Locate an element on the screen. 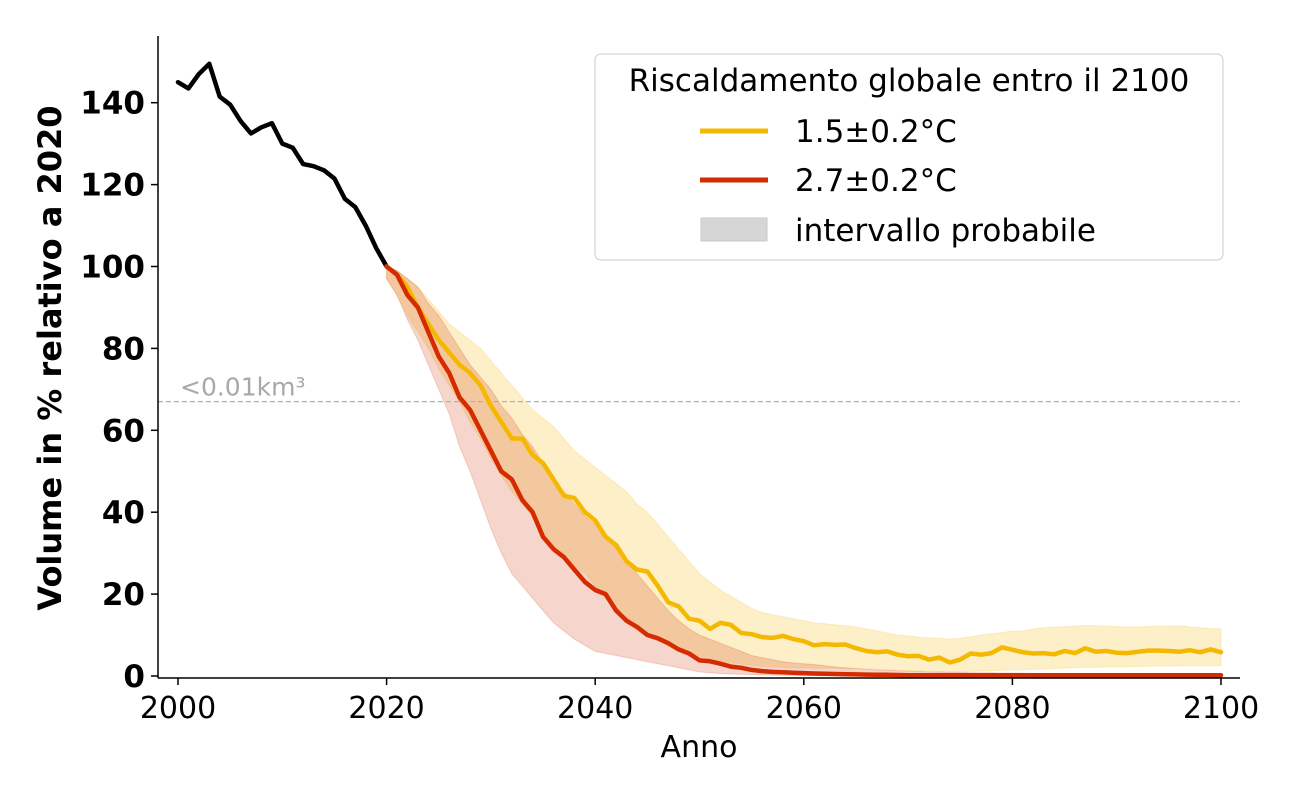 The height and width of the screenshot is (800, 1300). threshold-label: <0.01km³ is located at coordinates (242, 387).